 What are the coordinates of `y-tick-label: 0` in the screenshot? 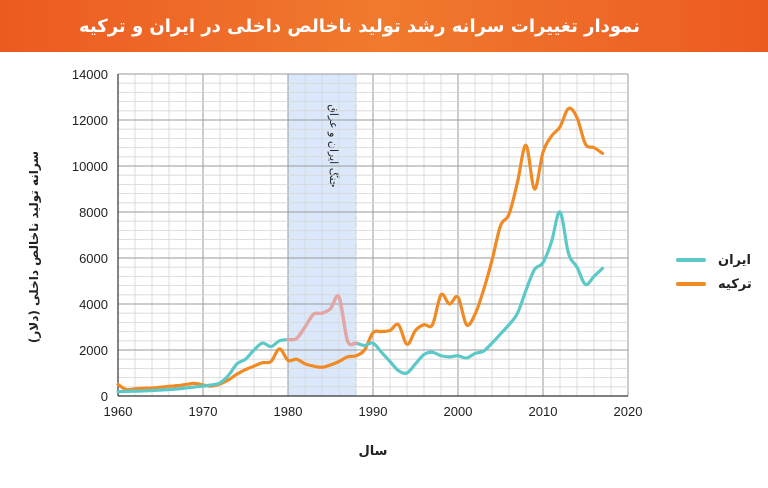 It's located at (104, 396).